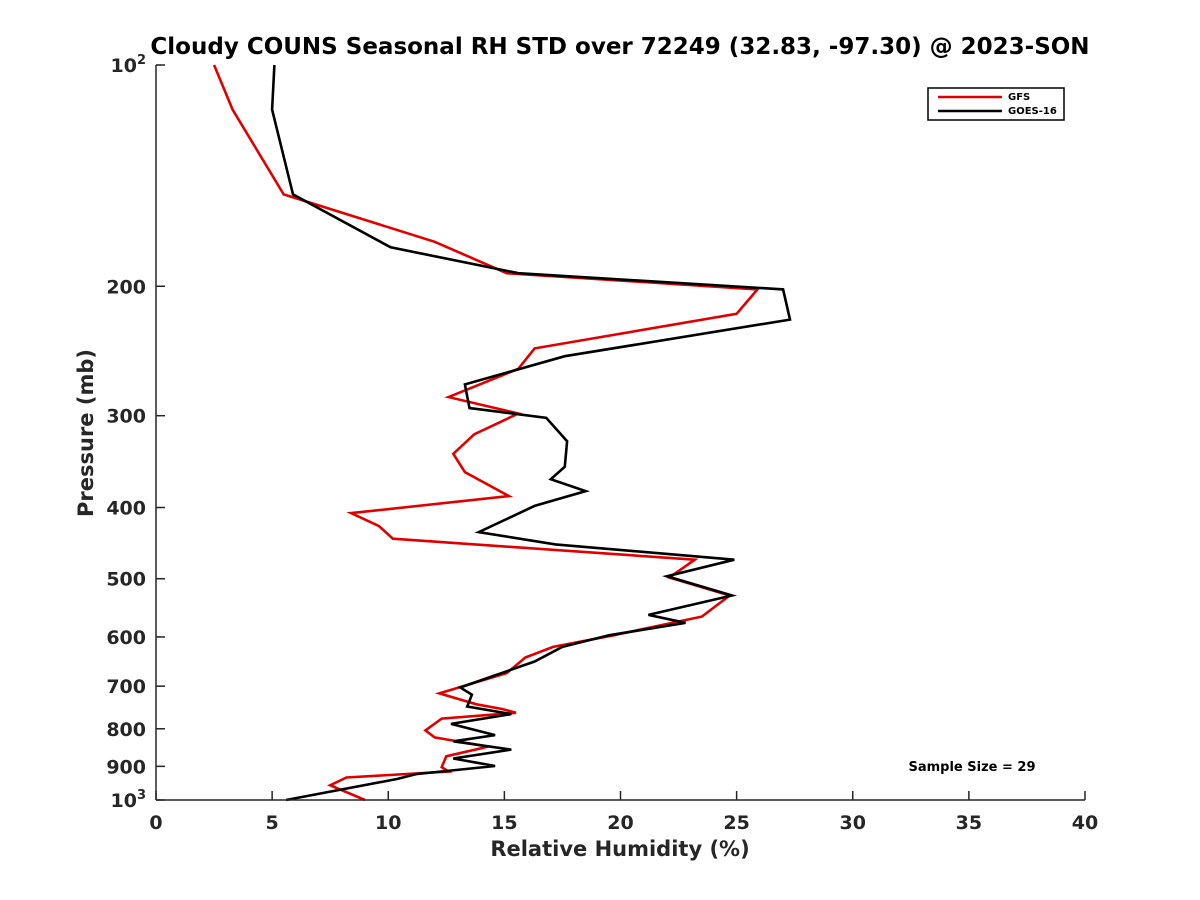  What do you see at coordinates (272, 823) in the screenshot?
I see `x-tick-label: 5` at bounding box center [272, 823].